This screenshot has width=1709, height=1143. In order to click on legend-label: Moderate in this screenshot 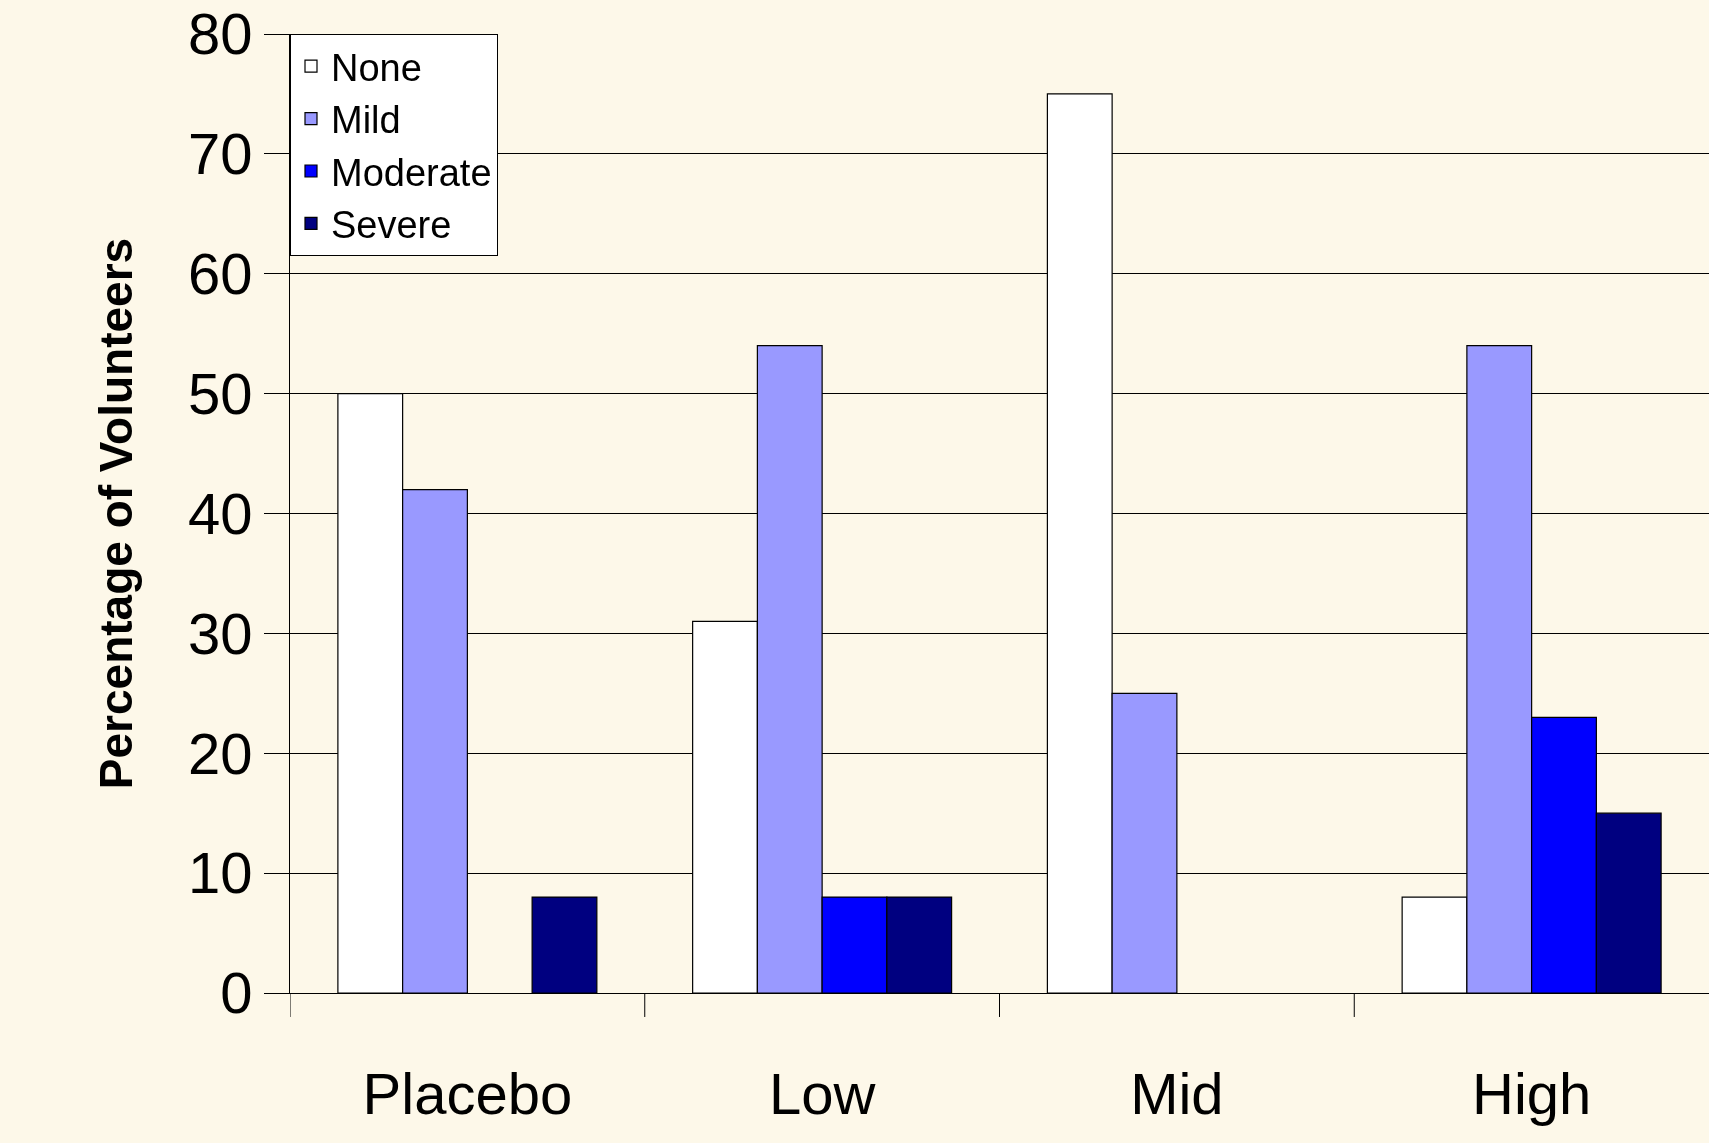, I will do `click(411, 172)`.